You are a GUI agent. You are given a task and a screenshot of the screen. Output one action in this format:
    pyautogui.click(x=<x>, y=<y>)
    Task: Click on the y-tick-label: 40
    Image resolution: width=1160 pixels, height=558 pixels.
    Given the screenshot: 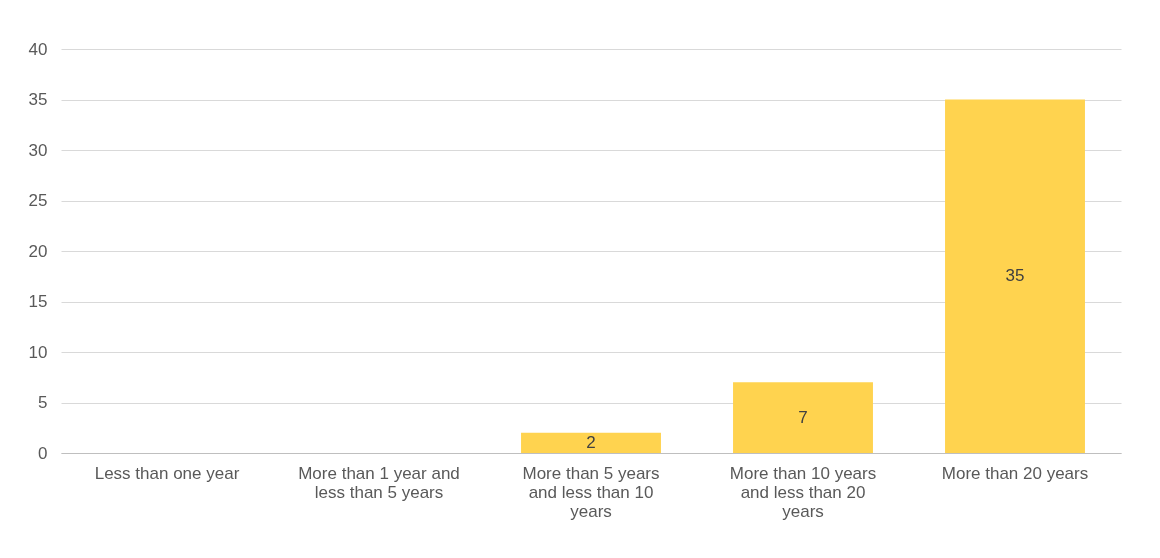 What is the action you would take?
    pyautogui.click(x=38, y=49)
    